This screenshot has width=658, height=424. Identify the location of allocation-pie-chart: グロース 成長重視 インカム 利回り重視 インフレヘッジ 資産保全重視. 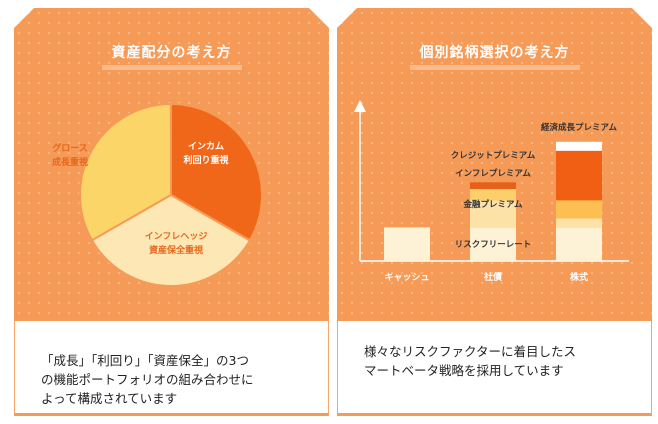
(157, 194).